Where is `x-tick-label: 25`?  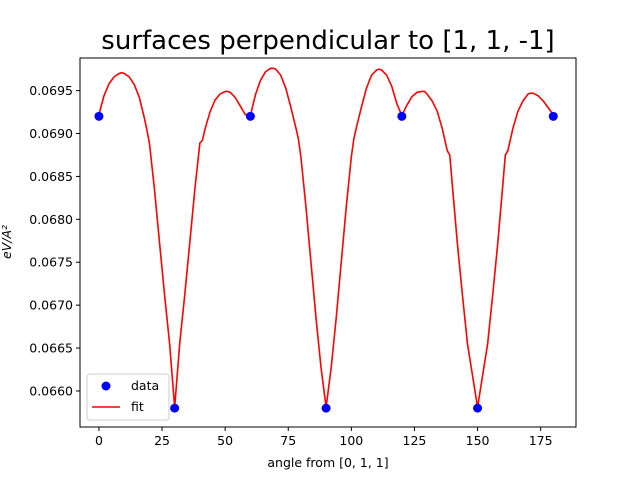
x-tick-label: 25 is located at coordinates (162, 440).